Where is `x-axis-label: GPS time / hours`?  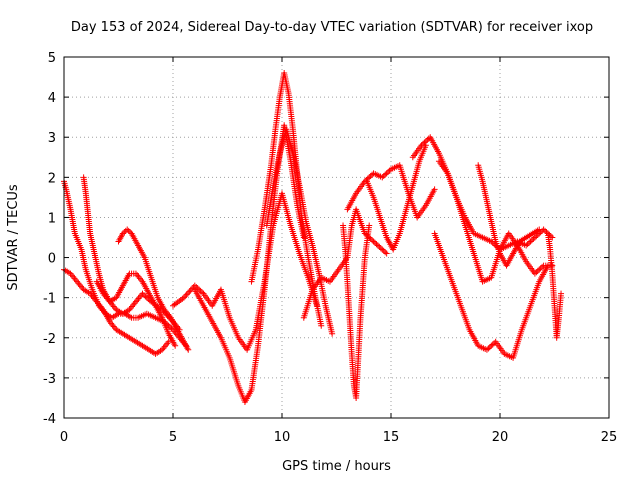
x-axis-label: GPS time / hours is located at coordinates (336, 466).